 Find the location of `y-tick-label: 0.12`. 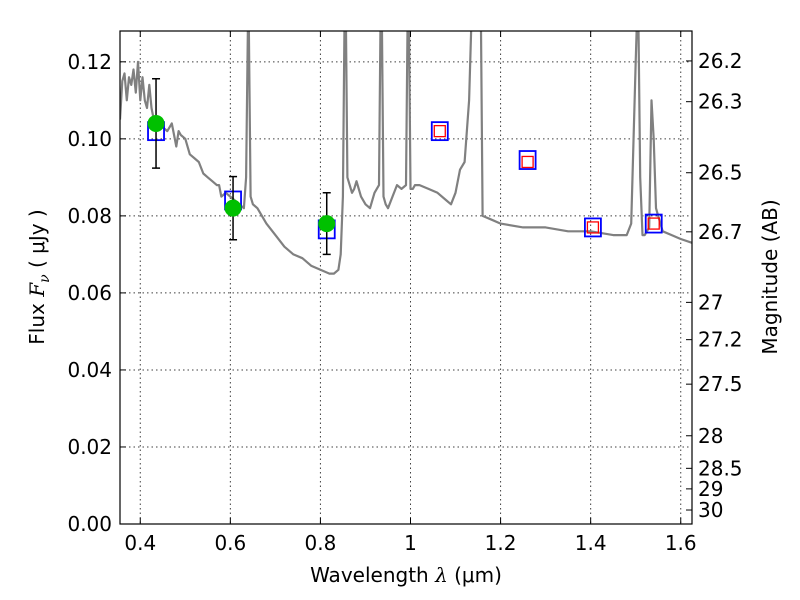

y-tick-label: 0.12 is located at coordinates (89, 62).